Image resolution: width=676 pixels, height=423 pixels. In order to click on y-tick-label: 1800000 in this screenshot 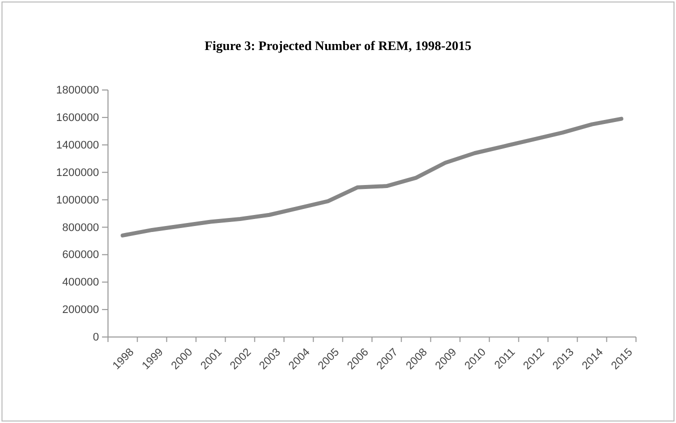, I will do `click(77, 90)`.